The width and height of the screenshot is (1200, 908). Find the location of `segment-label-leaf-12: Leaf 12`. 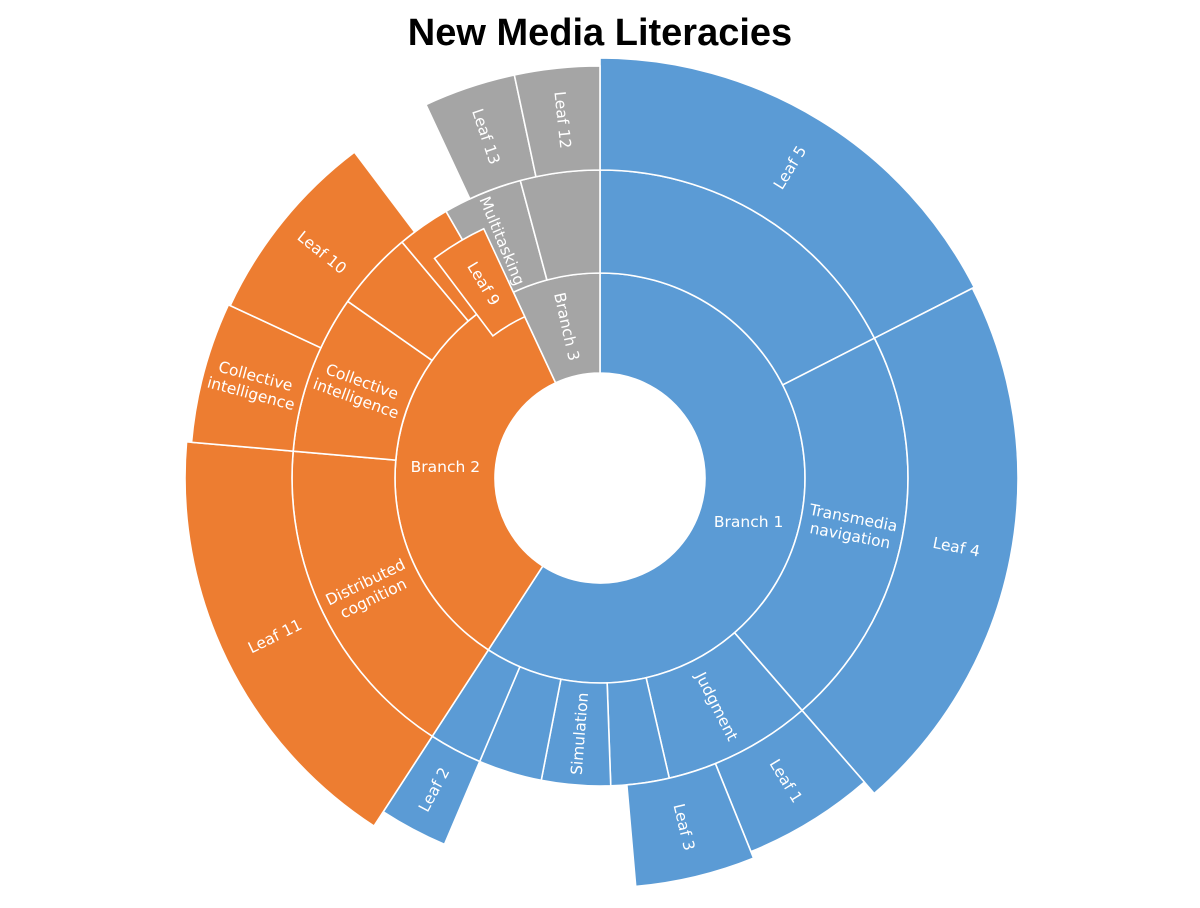

segment-label-leaf-12: Leaf 12 is located at coordinates (563, 119).